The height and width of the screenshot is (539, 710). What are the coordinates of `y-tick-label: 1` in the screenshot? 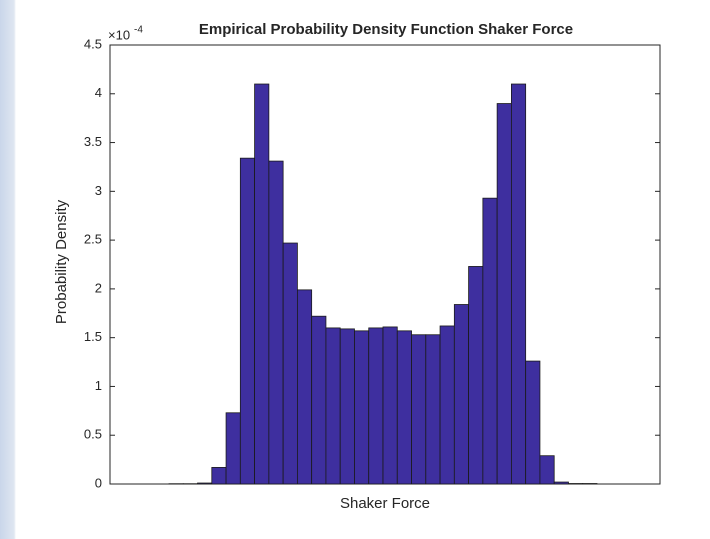 It's located at (98, 385).